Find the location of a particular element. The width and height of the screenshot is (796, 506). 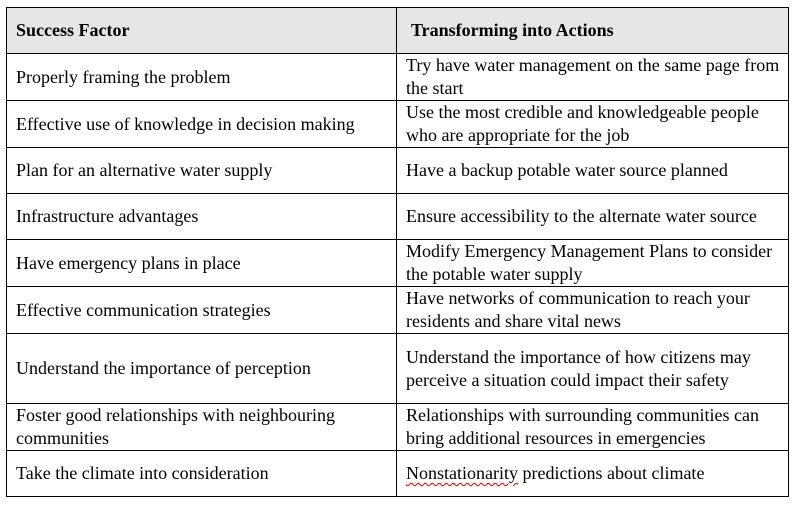

factor-text: Infrastructure advantages is located at coordinates (107, 216).